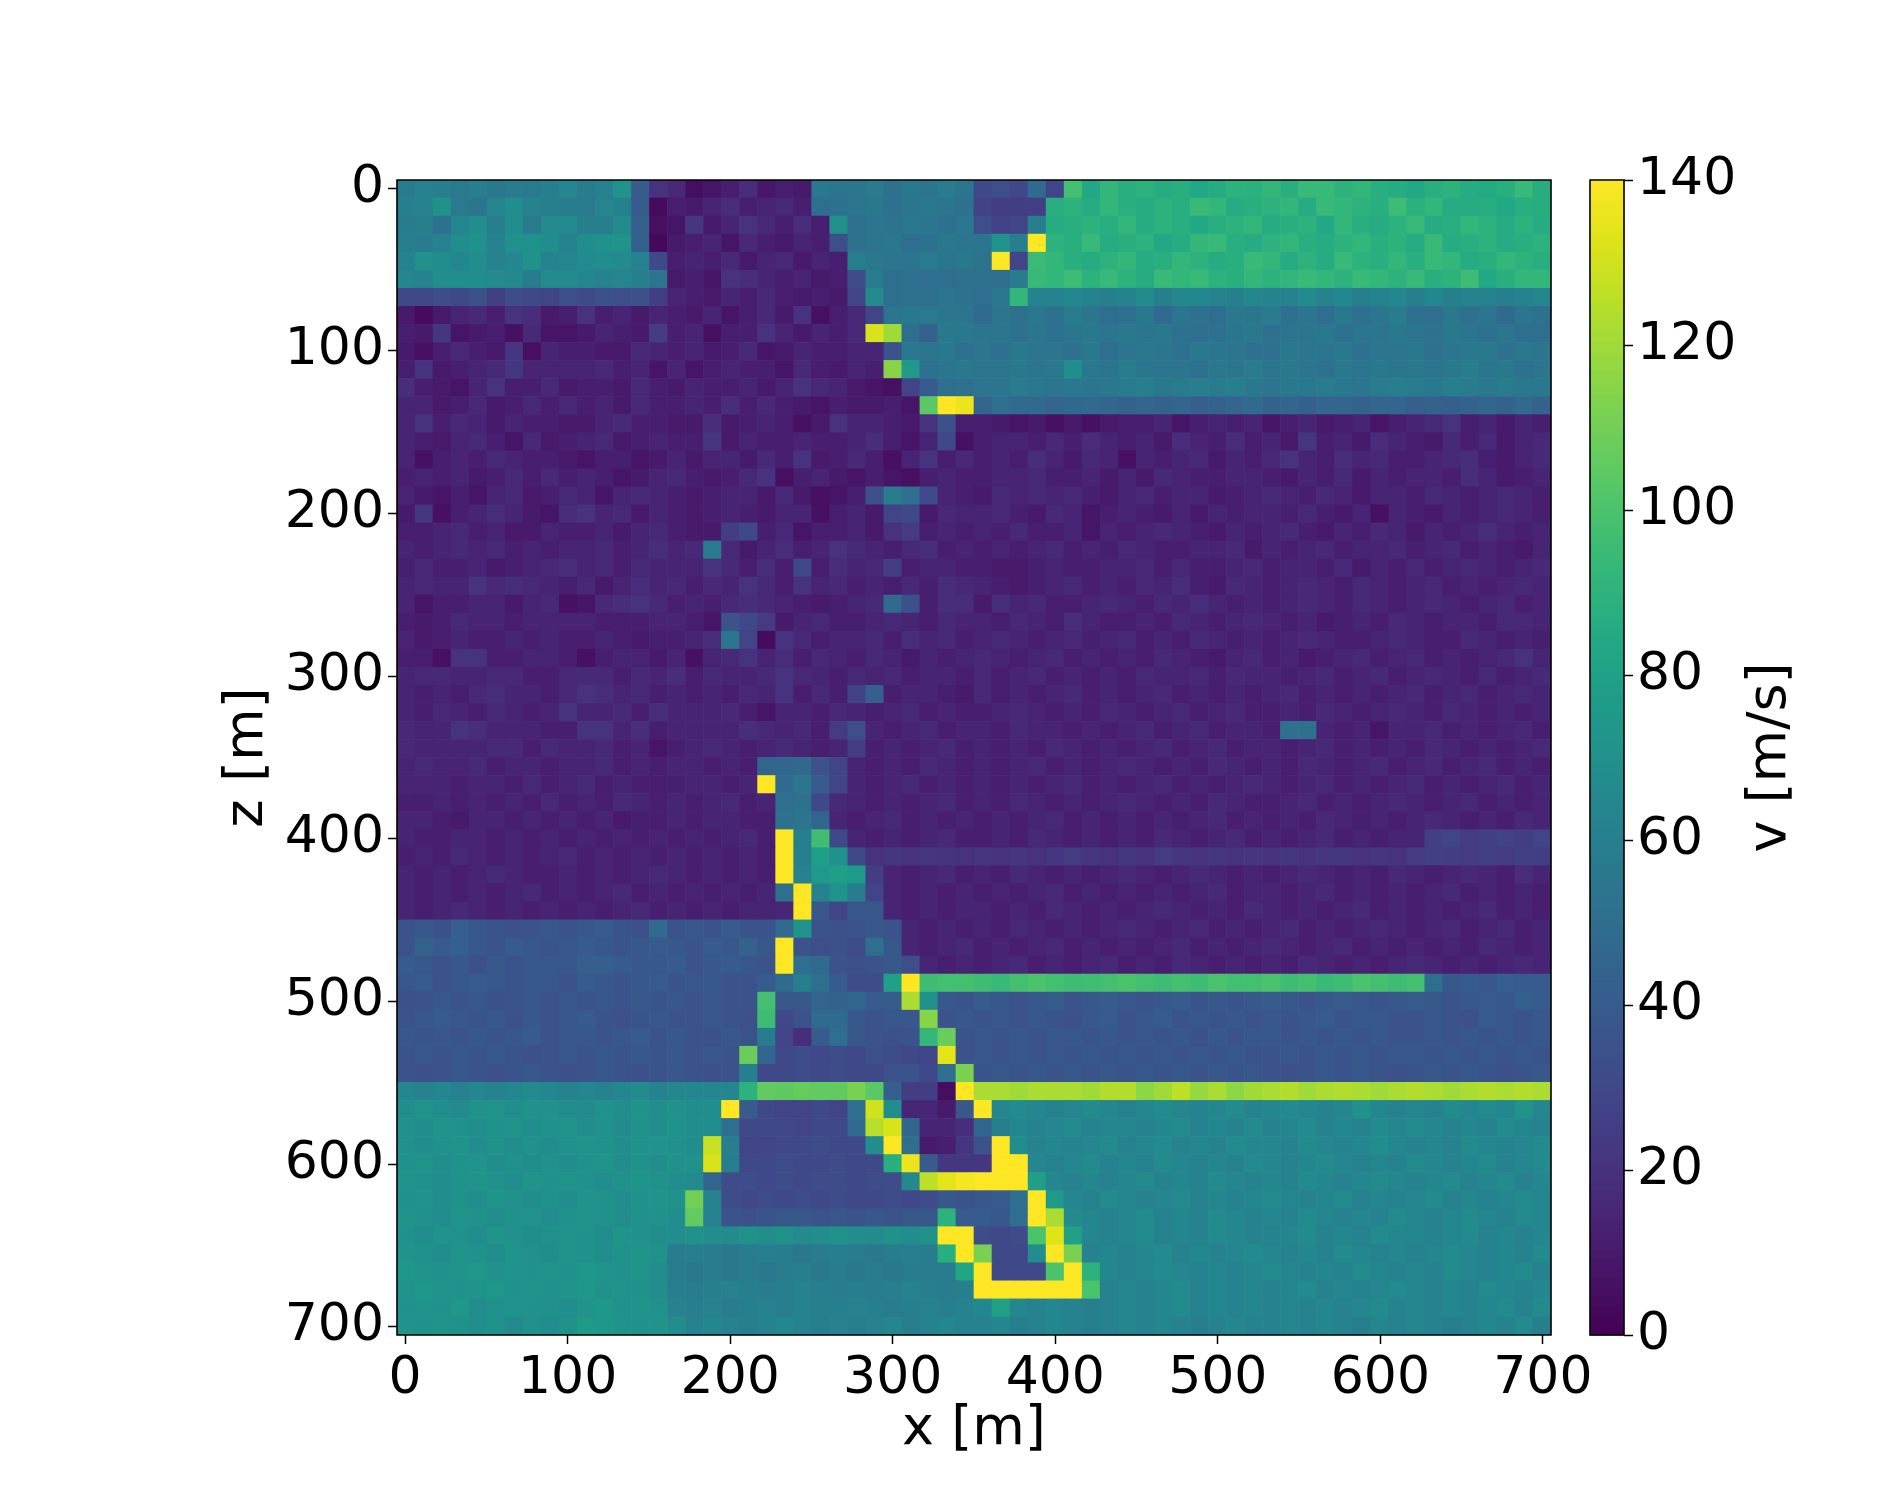 The height and width of the screenshot is (1500, 1900). What do you see at coordinates (1670, 670) in the screenshot?
I see `color-bar-label: 80` at bounding box center [1670, 670].